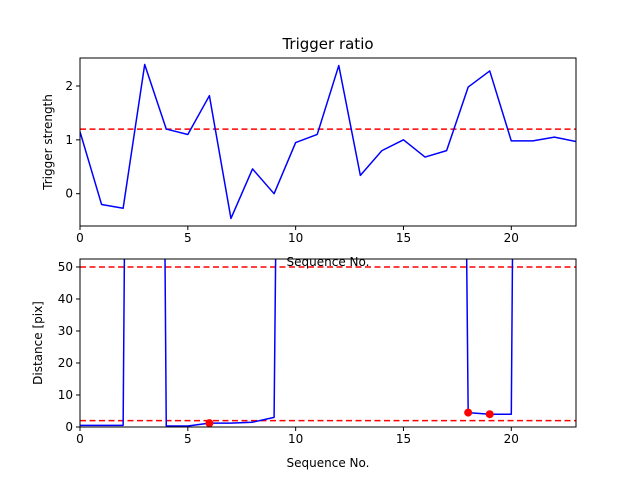 This screenshot has height=484, width=640. What do you see at coordinates (327, 44) in the screenshot?
I see `chart-title: Trigger ratio` at bounding box center [327, 44].